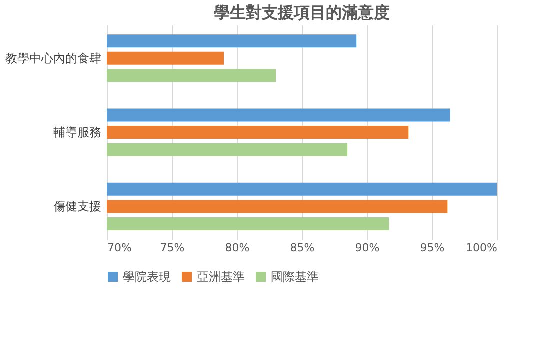 The width and height of the screenshot is (540, 343). What do you see at coordinates (295, 277) in the screenshot?
I see `legend-label: 國際基準` at bounding box center [295, 277].